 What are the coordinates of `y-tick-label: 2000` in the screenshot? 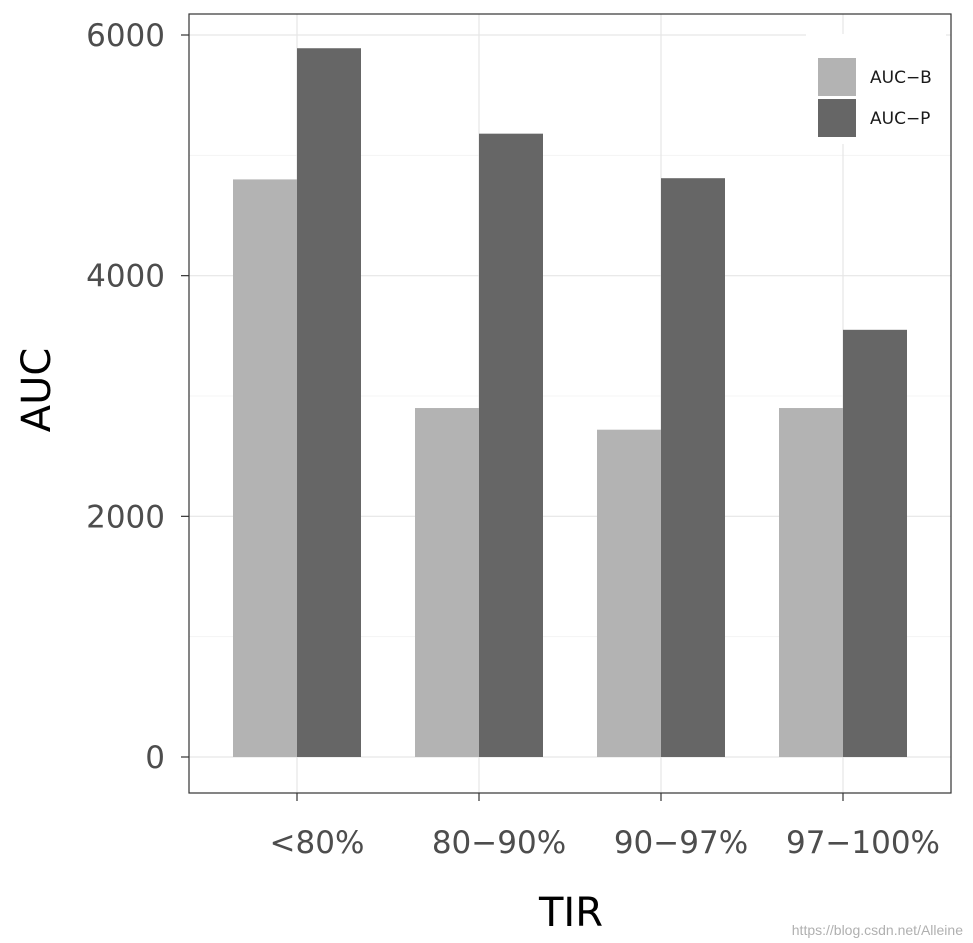 It's located at (125, 517).